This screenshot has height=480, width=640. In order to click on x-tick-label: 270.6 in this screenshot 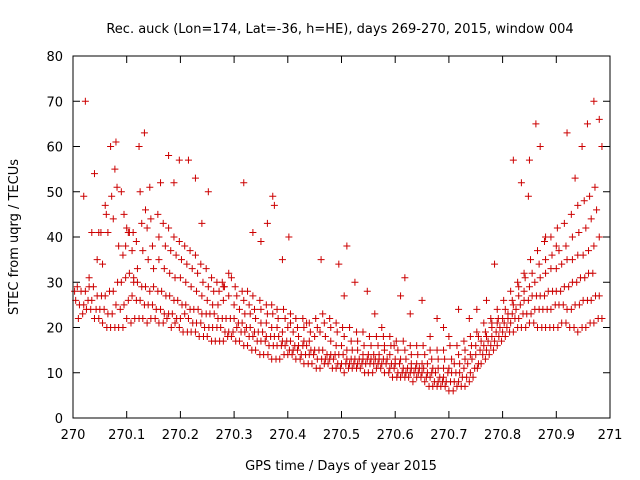, I will do `click(395, 435)`.